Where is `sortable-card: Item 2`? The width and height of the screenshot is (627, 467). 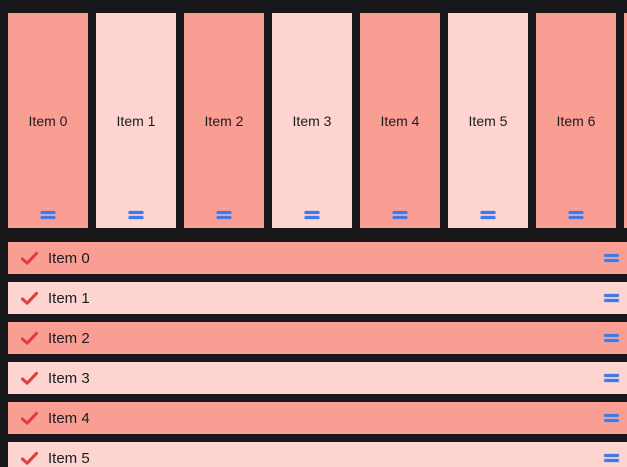
sortable-card: Item 2 is located at coordinates (224, 120).